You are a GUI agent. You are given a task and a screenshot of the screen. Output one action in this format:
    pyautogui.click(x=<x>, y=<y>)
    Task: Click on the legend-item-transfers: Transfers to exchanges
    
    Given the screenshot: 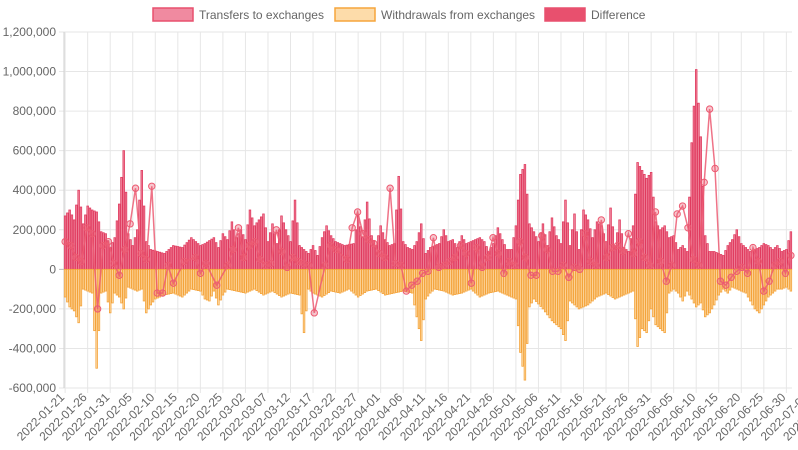 What is the action you would take?
    pyautogui.click(x=238, y=14)
    